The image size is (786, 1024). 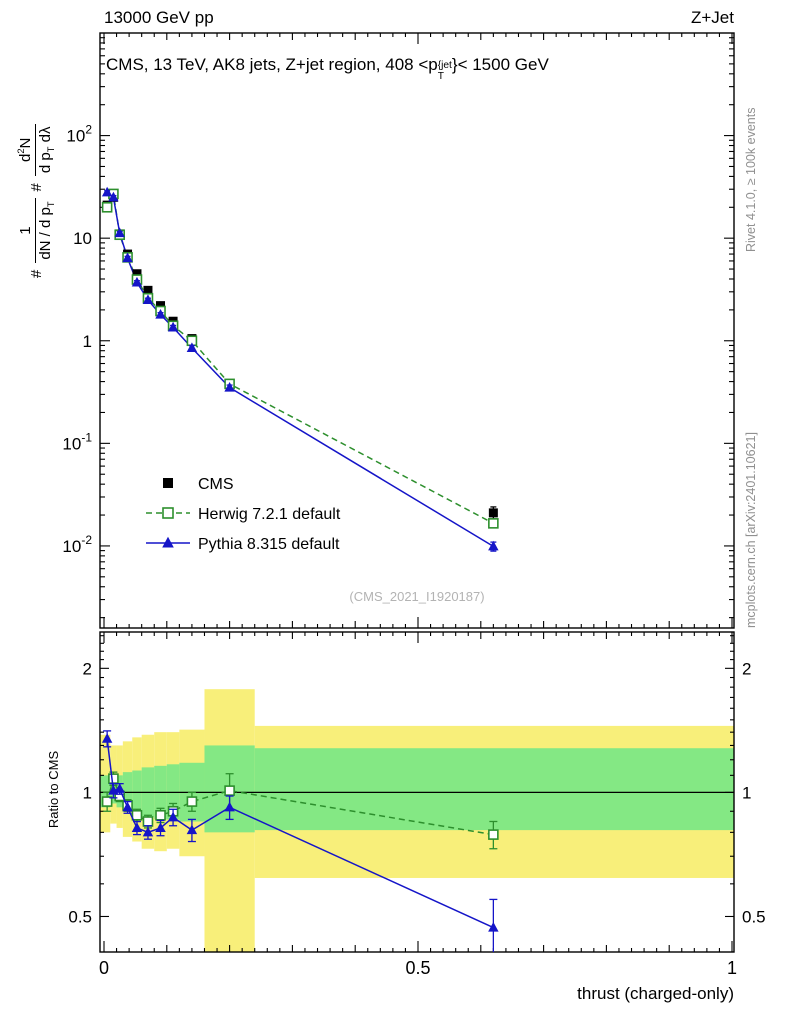 What do you see at coordinates (300, 841) in the screenshot?
I see `ratio-series` at bounding box center [300, 841].